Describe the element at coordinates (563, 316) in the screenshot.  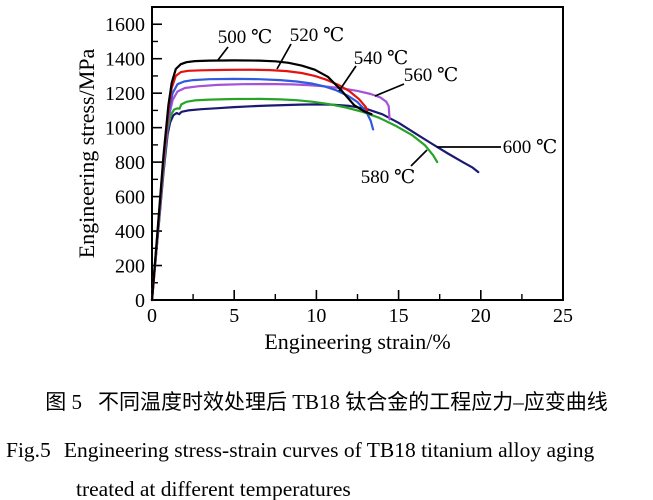
I see `x-tick-label: 25` at that location.